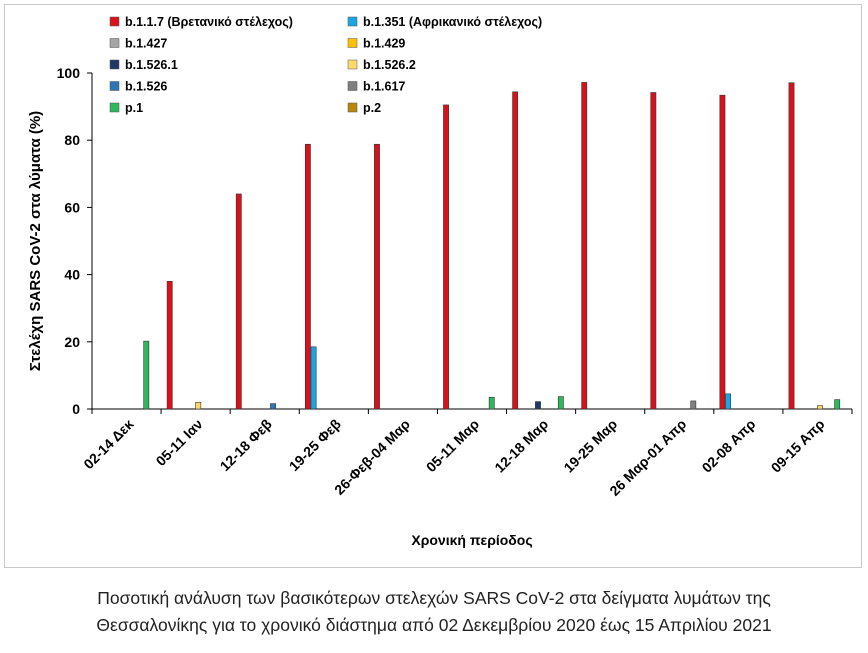 This screenshot has width=868, height=653. I want to click on legend-label: b.1.526, so click(146, 87).